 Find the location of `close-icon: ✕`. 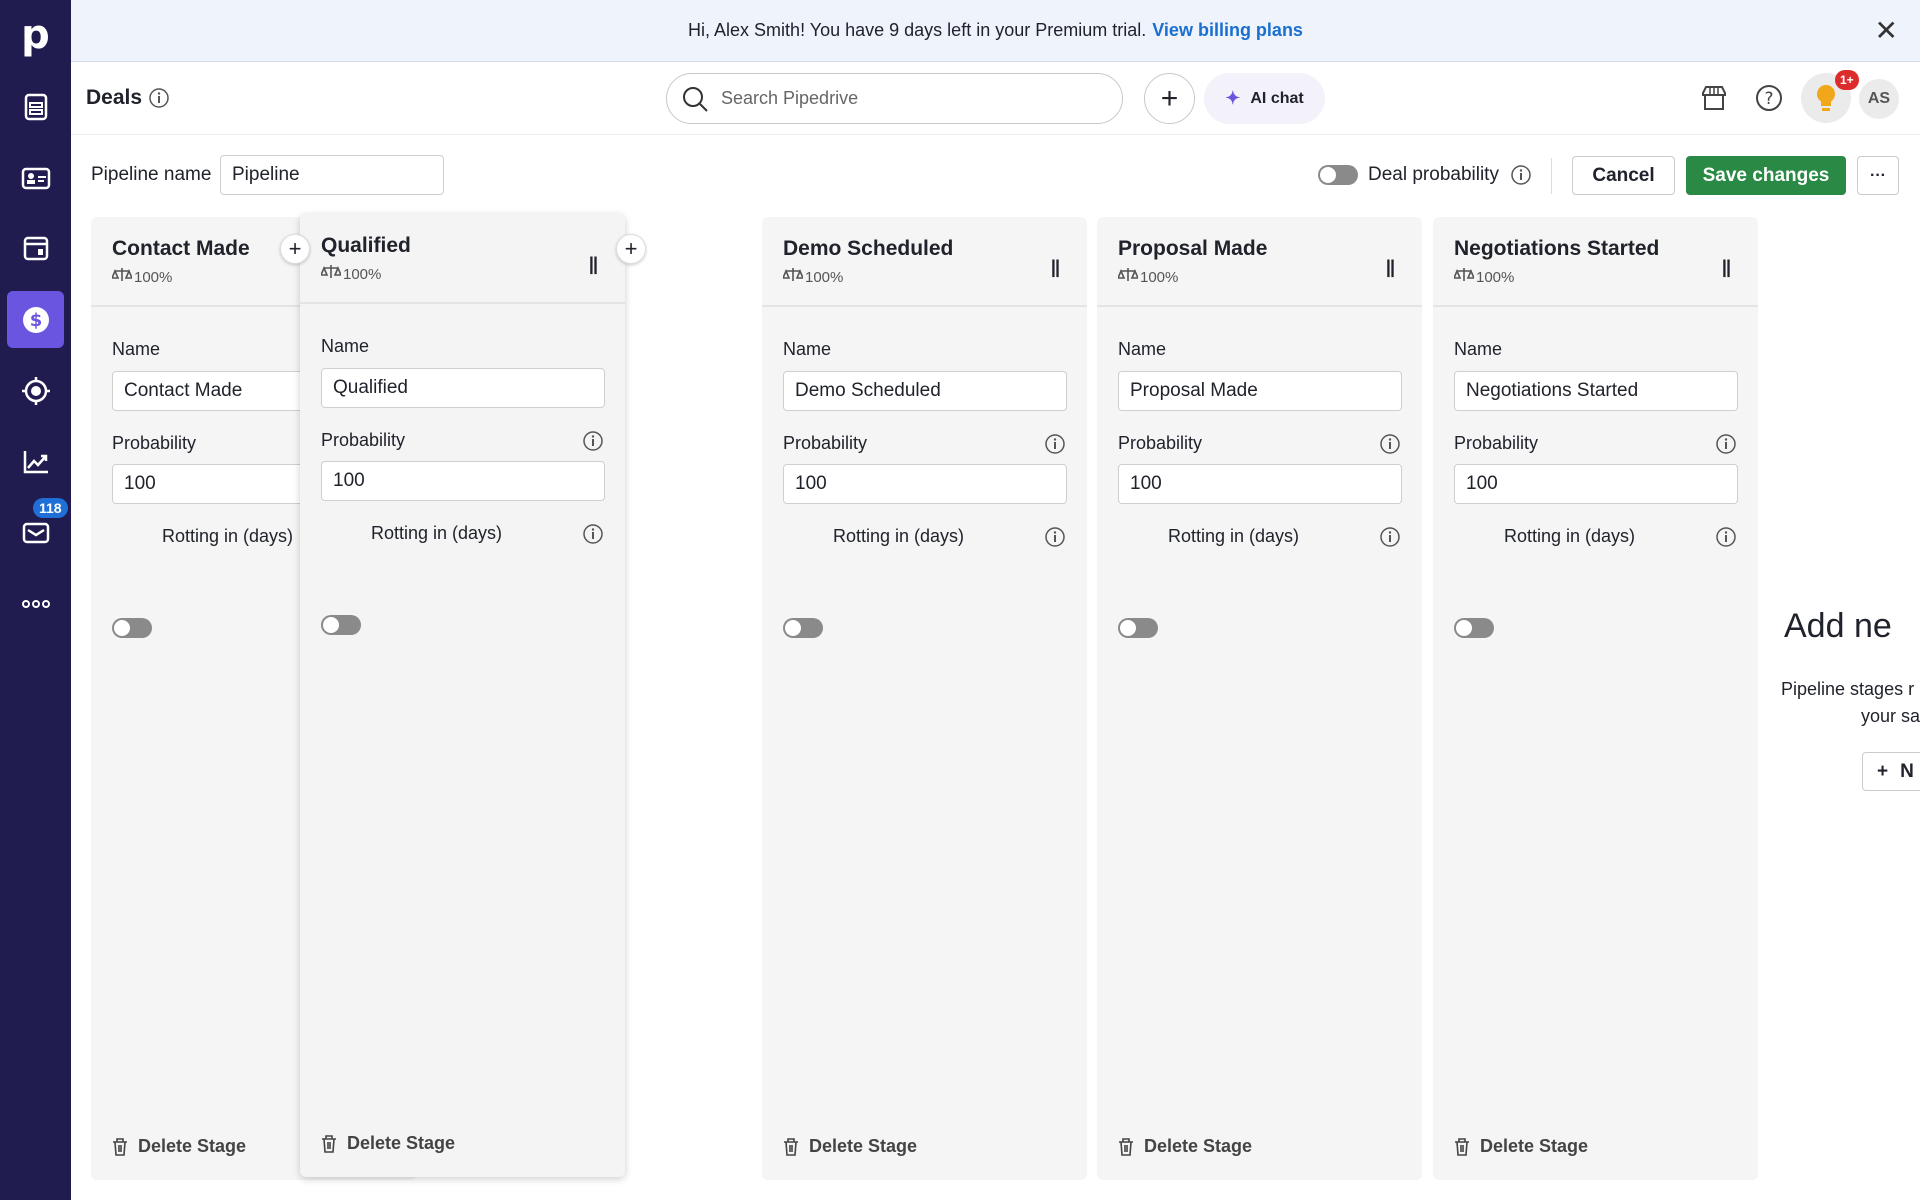

close-icon: ✕ is located at coordinates (1886, 30).